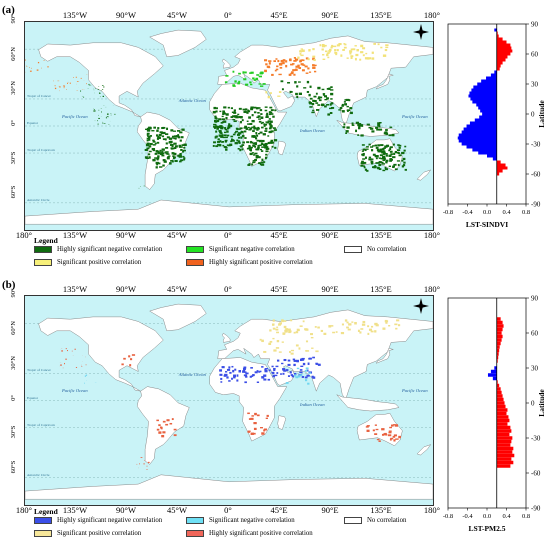  What do you see at coordinates (13, 432) in the screenshot?
I see `latitude-tick-label: 30°S` at bounding box center [13, 432].